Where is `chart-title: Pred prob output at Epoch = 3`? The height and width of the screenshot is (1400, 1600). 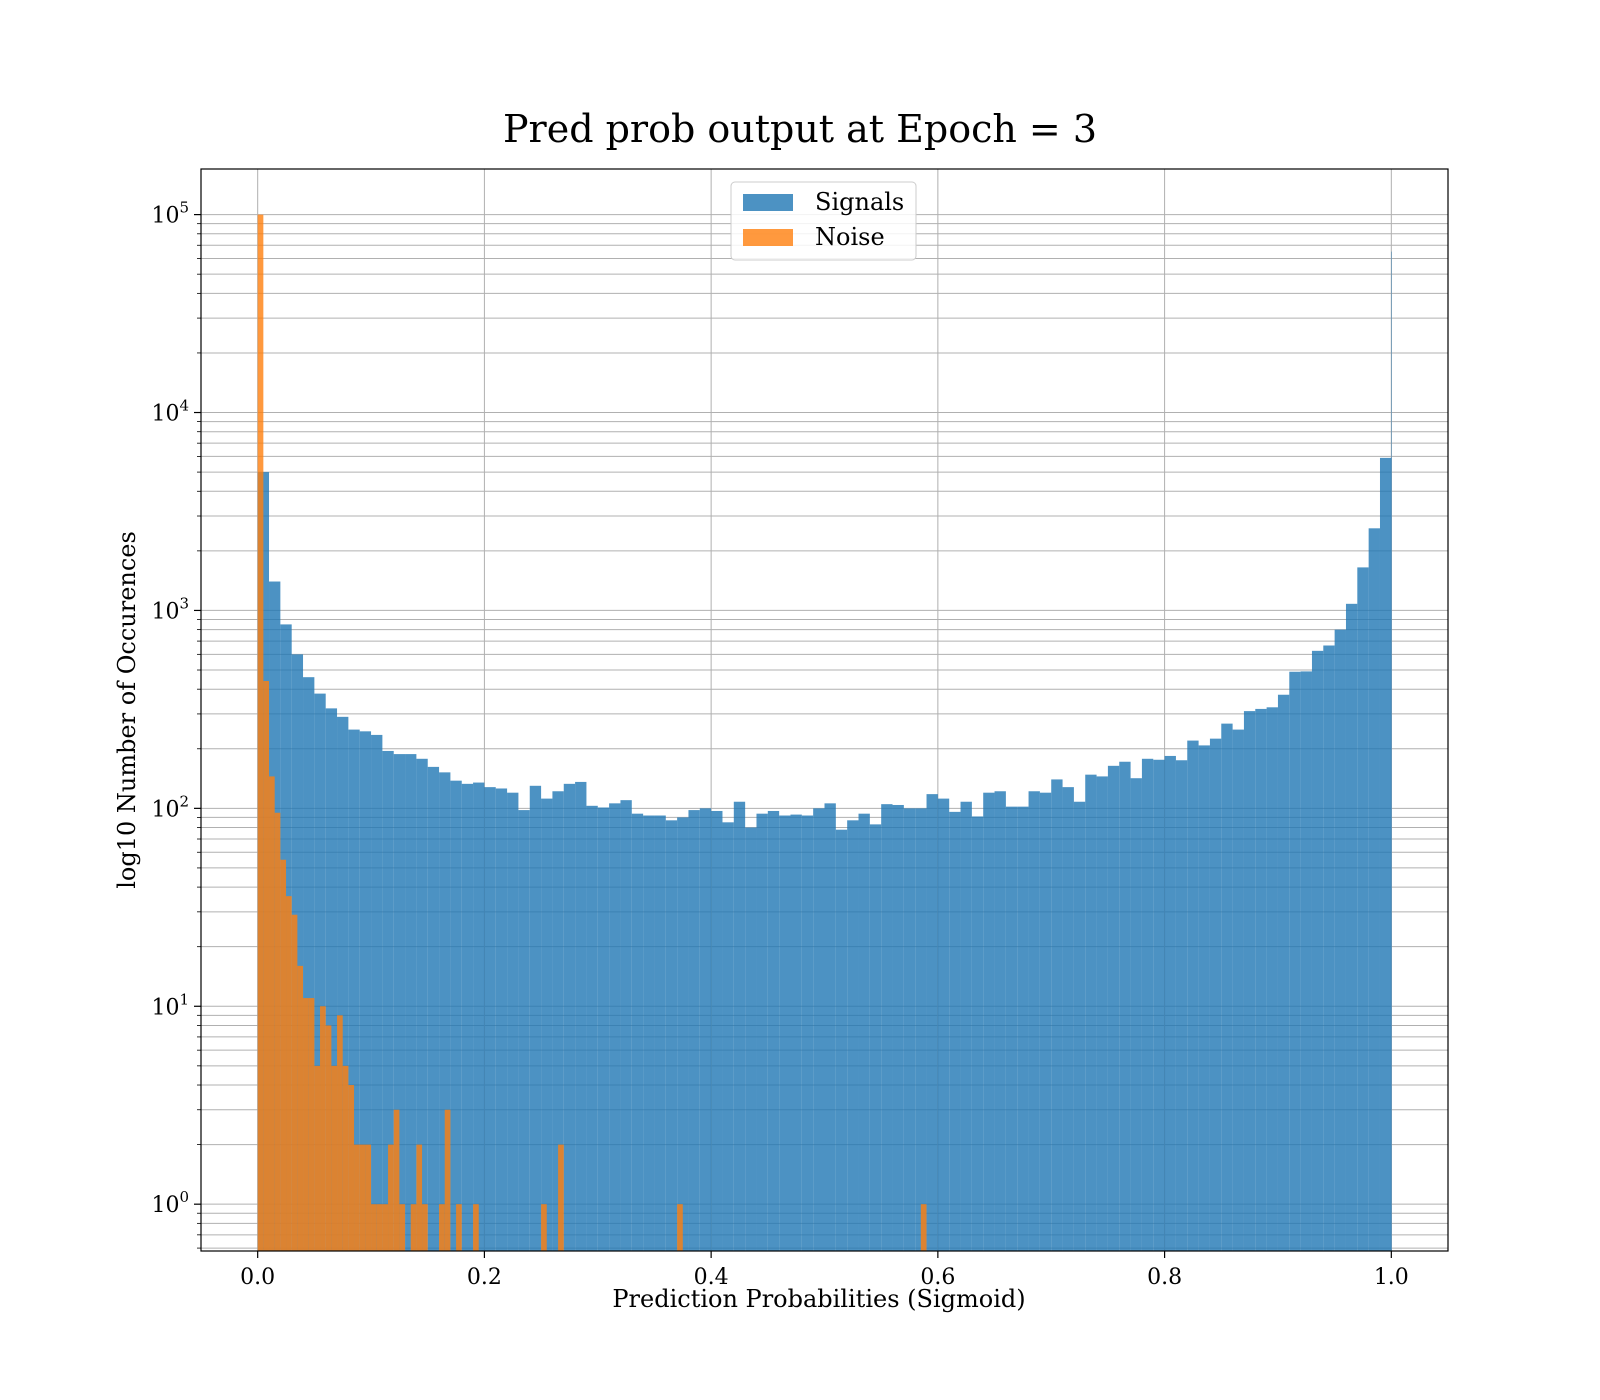 chart-title: Pred prob output at Epoch = 3 is located at coordinates (800, 129).